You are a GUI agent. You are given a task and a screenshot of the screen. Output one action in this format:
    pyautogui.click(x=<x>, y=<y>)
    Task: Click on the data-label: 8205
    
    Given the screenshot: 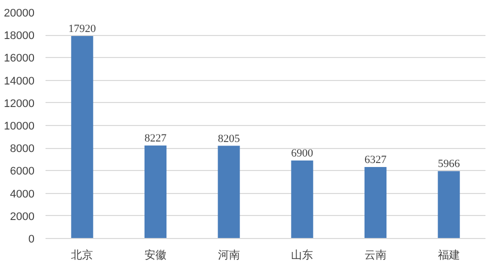 What is the action you would take?
    pyautogui.click(x=229, y=138)
    